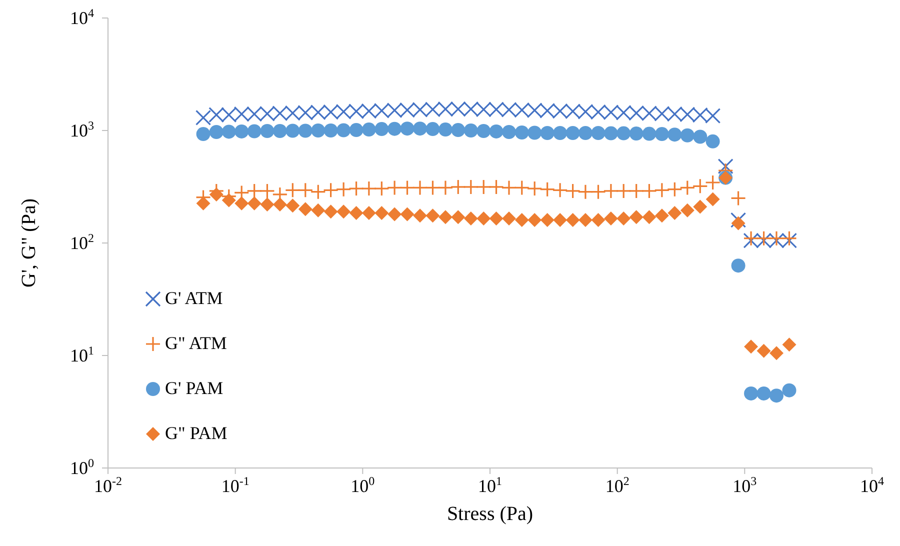 The width and height of the screenshot is (900, 546). I want to click on y-tick-label: 10$^{2}$, so click(82, 242).